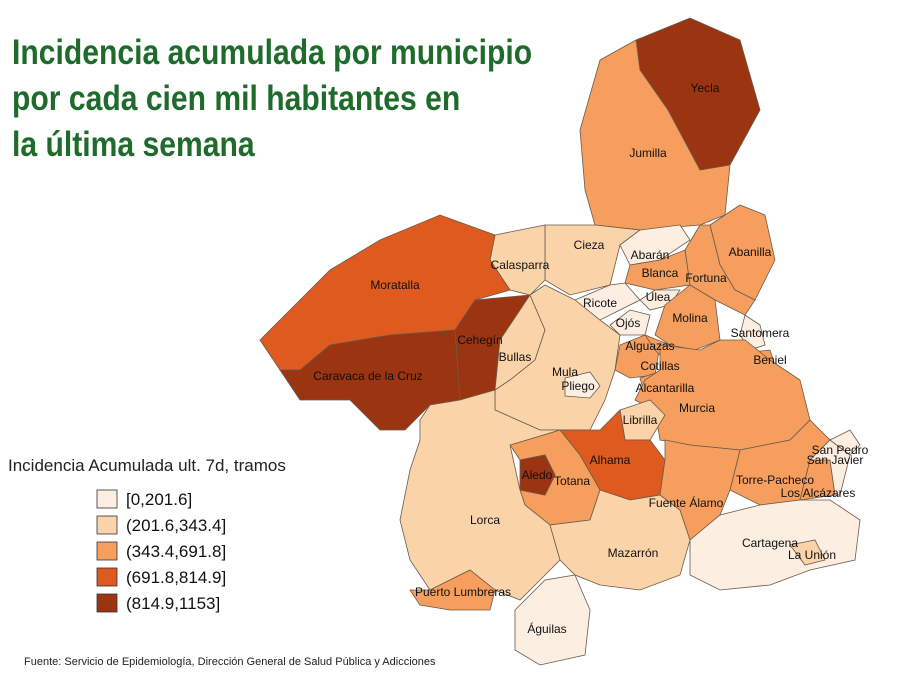 The image size is (900, 681). Describe the element at coordinates (565, 372) in the screenshot. I see `municipality-label: Mula` at that location.